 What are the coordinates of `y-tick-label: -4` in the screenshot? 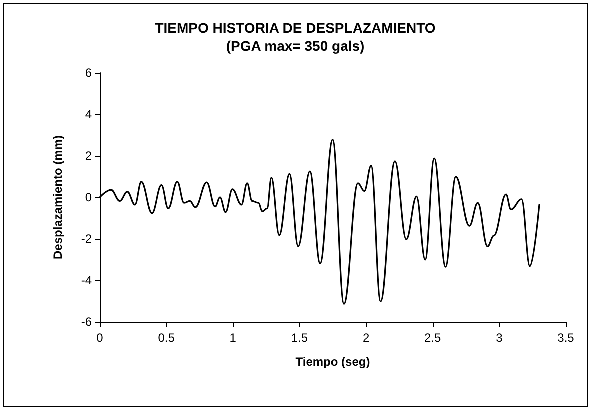 It's located at (86, 281).